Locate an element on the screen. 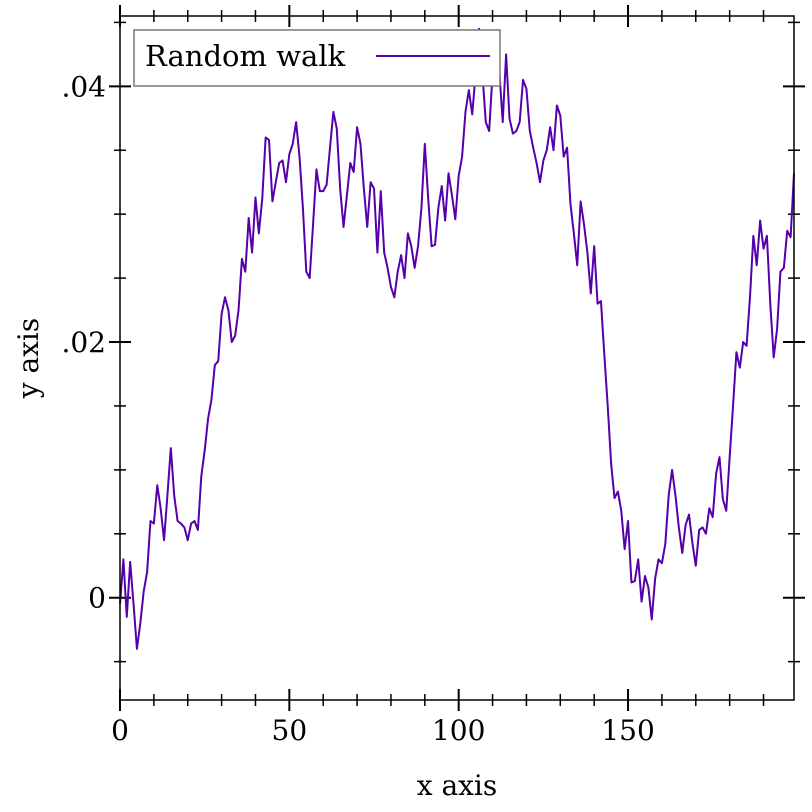 The height and width of the screenshot is (812, 812). legend: Random walk is located at coordinates (317, 58).